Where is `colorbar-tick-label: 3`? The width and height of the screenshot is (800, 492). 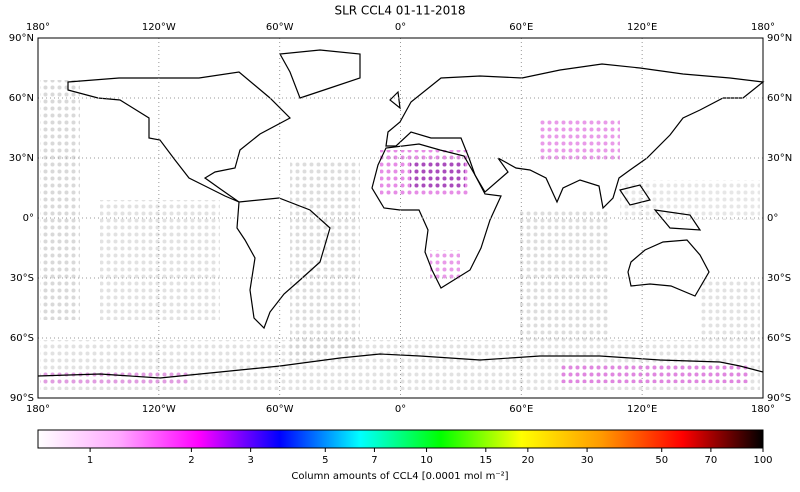
colorbar-tick-label: 3 is located at coordinates (250, 460).